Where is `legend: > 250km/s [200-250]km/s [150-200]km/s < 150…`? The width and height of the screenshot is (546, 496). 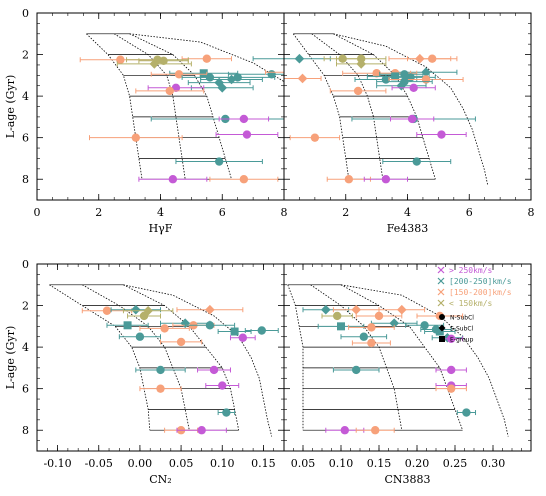
legend: > 250km/s [200-250]km/s [150-200]km/s < 150… is located at coordinates (474, 305).